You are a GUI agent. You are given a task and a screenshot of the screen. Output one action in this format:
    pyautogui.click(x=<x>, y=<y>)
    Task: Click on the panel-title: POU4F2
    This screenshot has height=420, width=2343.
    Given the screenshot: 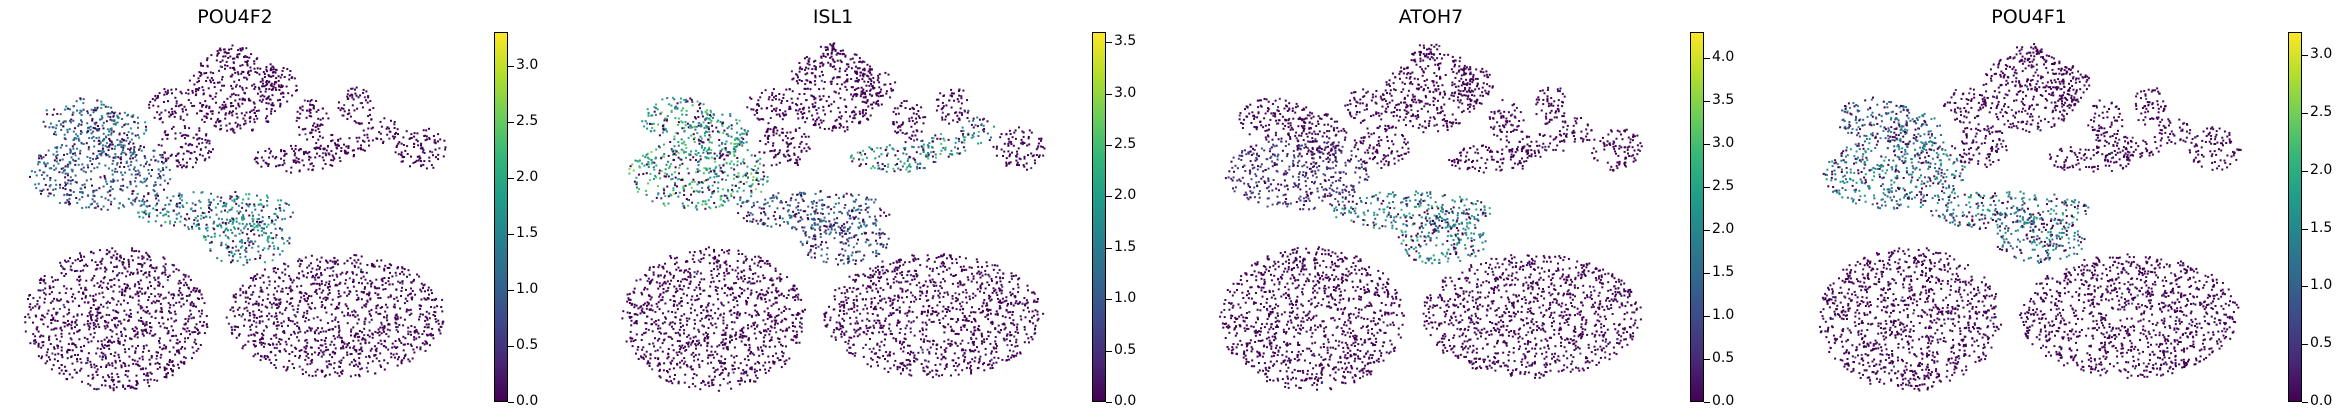 What is the action you would take?
    pyautogui.click(x=235, y=17)
    